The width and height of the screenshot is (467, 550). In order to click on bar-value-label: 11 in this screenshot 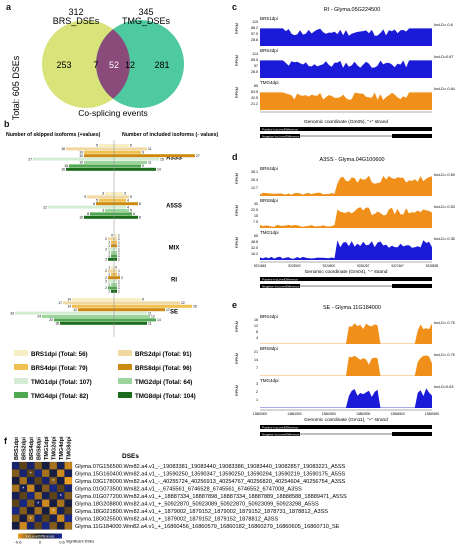, I will do `click(150, 163)`.